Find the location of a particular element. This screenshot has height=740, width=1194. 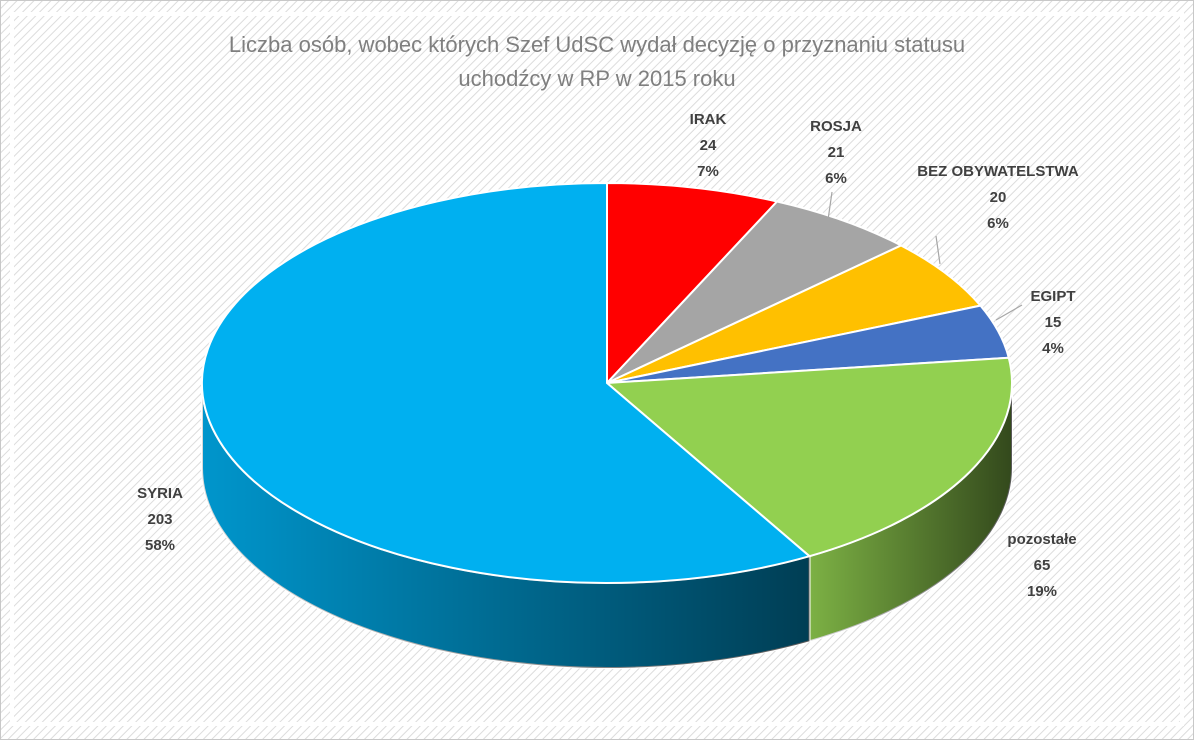

data-label-value: 21 is located at coordinates (836, 152).